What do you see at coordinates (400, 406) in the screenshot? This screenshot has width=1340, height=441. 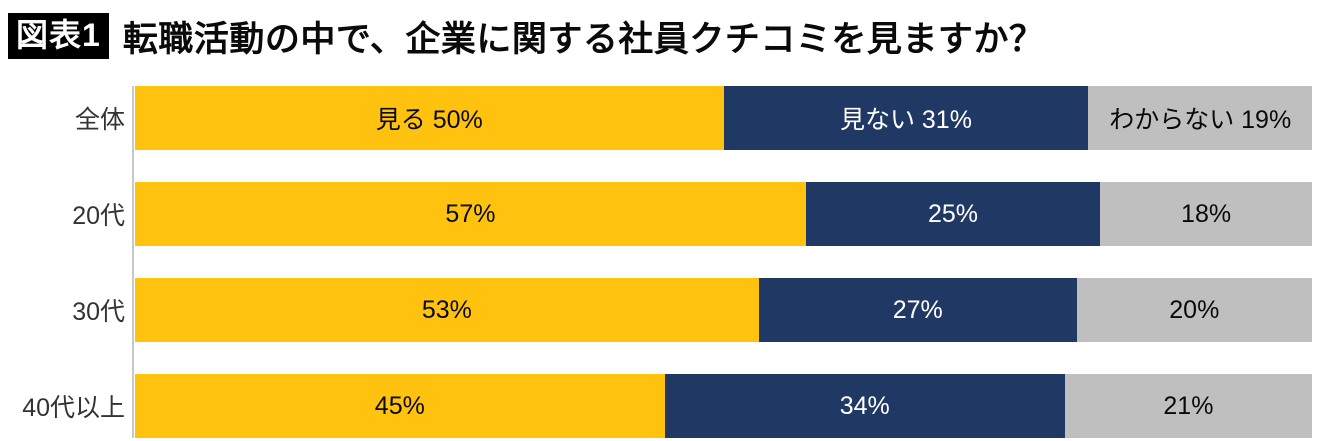 I see `bar-segment-miru: 45%` at bounding box center [400, 406].